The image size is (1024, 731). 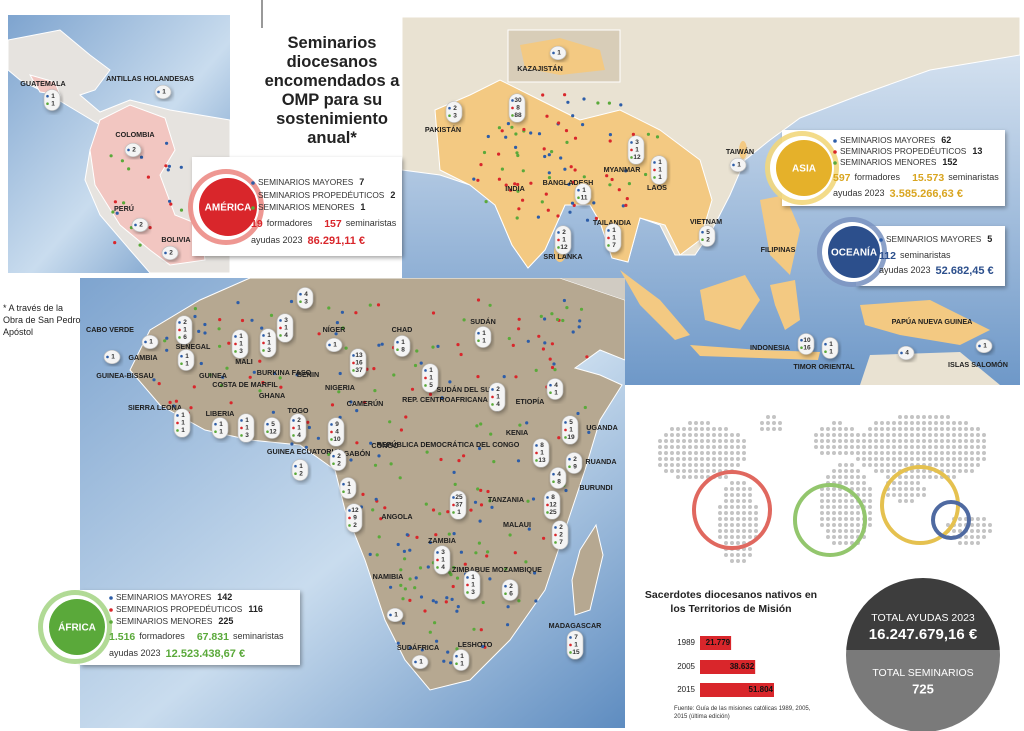 I want to click on bar, so click(x=716, y=643).